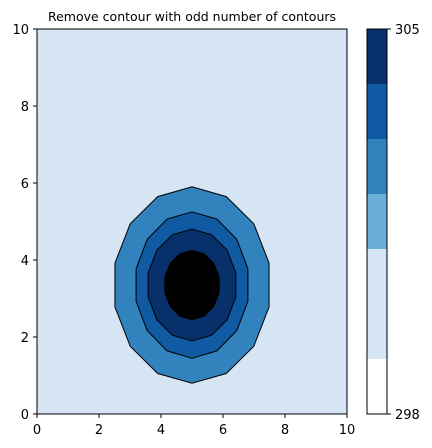  What do you see at coordinates (393, 223) in the screenshot?
I see `colorbar: 305 298` at bounding box center [393, 223].